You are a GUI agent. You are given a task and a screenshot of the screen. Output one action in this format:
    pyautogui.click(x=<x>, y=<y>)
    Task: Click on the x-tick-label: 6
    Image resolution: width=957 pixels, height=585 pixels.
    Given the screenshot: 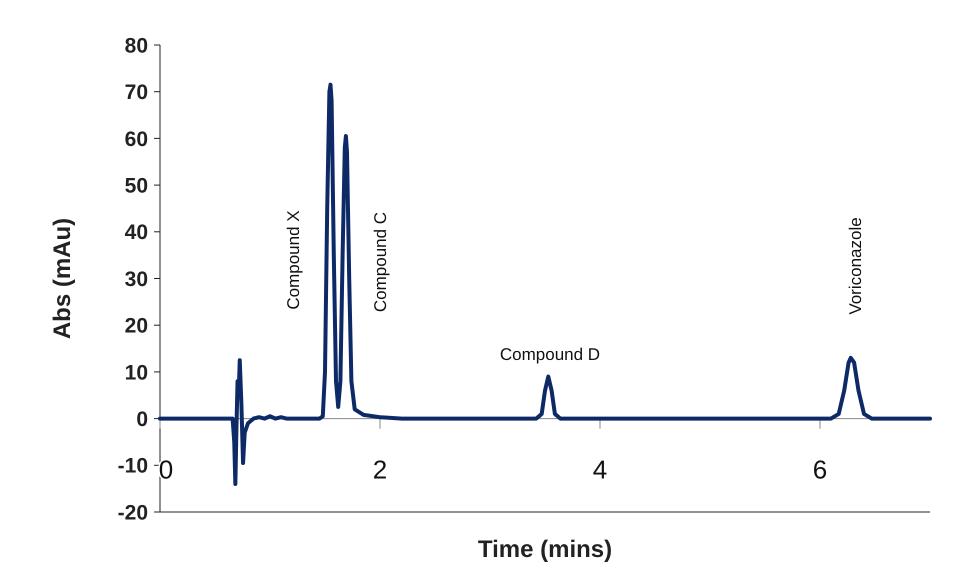 What is the action you would take?
    pyautogui.click(x=820, y=469)
    